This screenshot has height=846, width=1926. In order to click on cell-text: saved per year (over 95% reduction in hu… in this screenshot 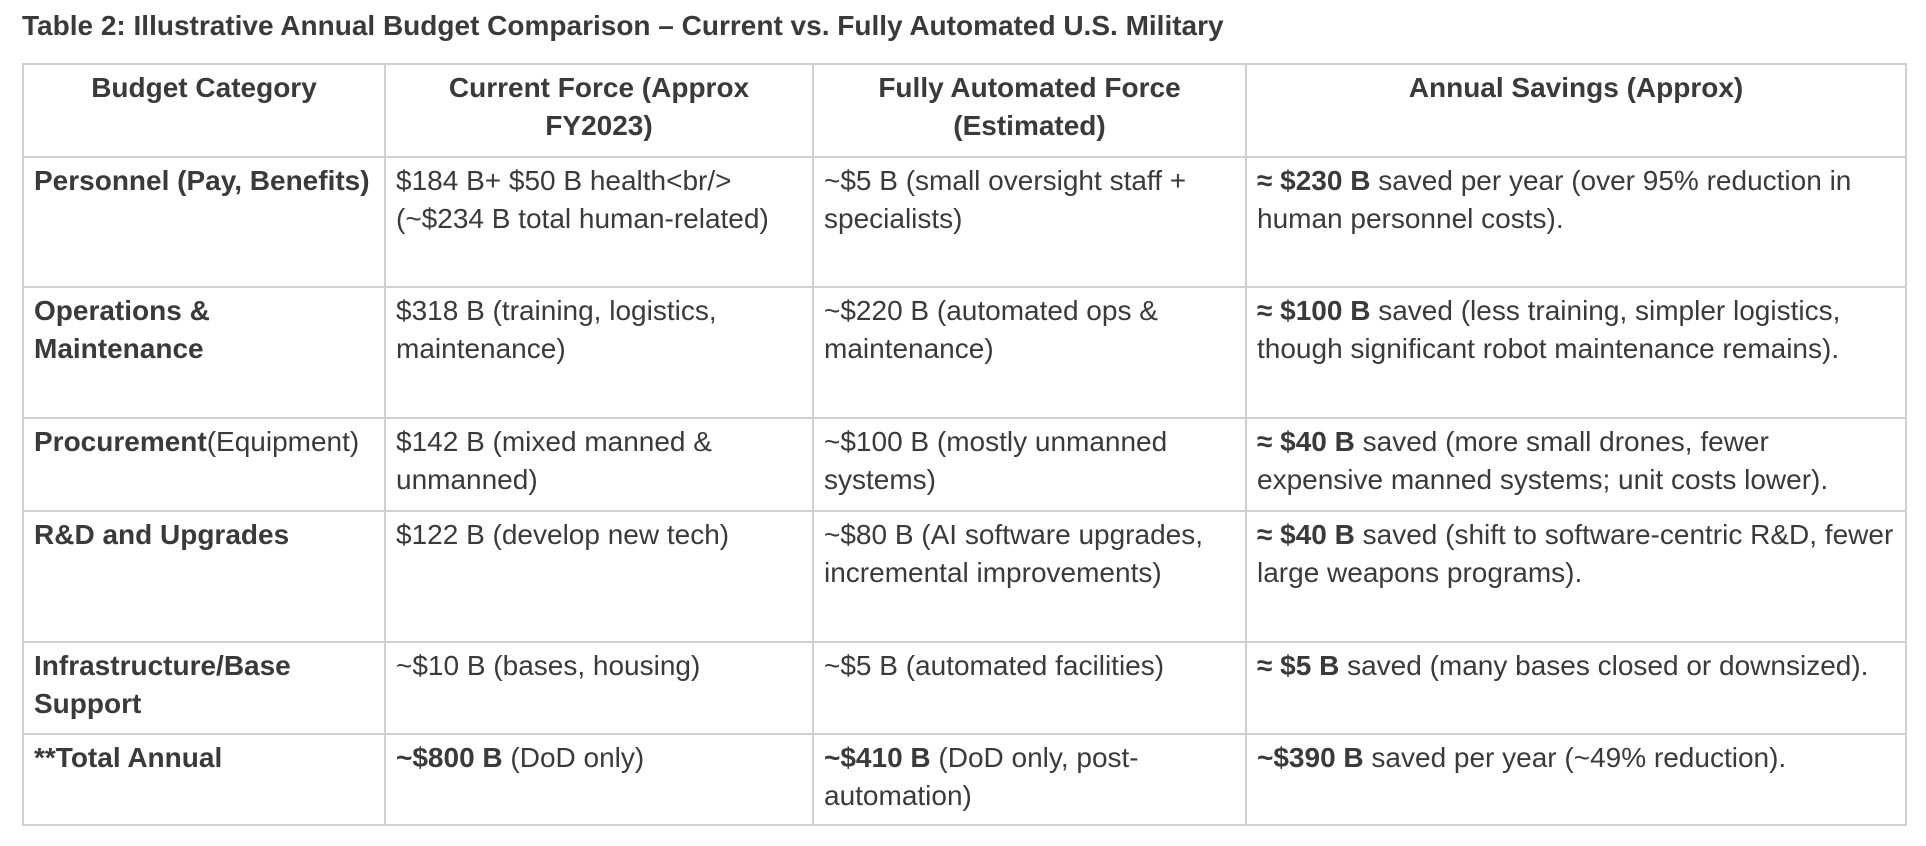, I will do `click(1554, 199)`.